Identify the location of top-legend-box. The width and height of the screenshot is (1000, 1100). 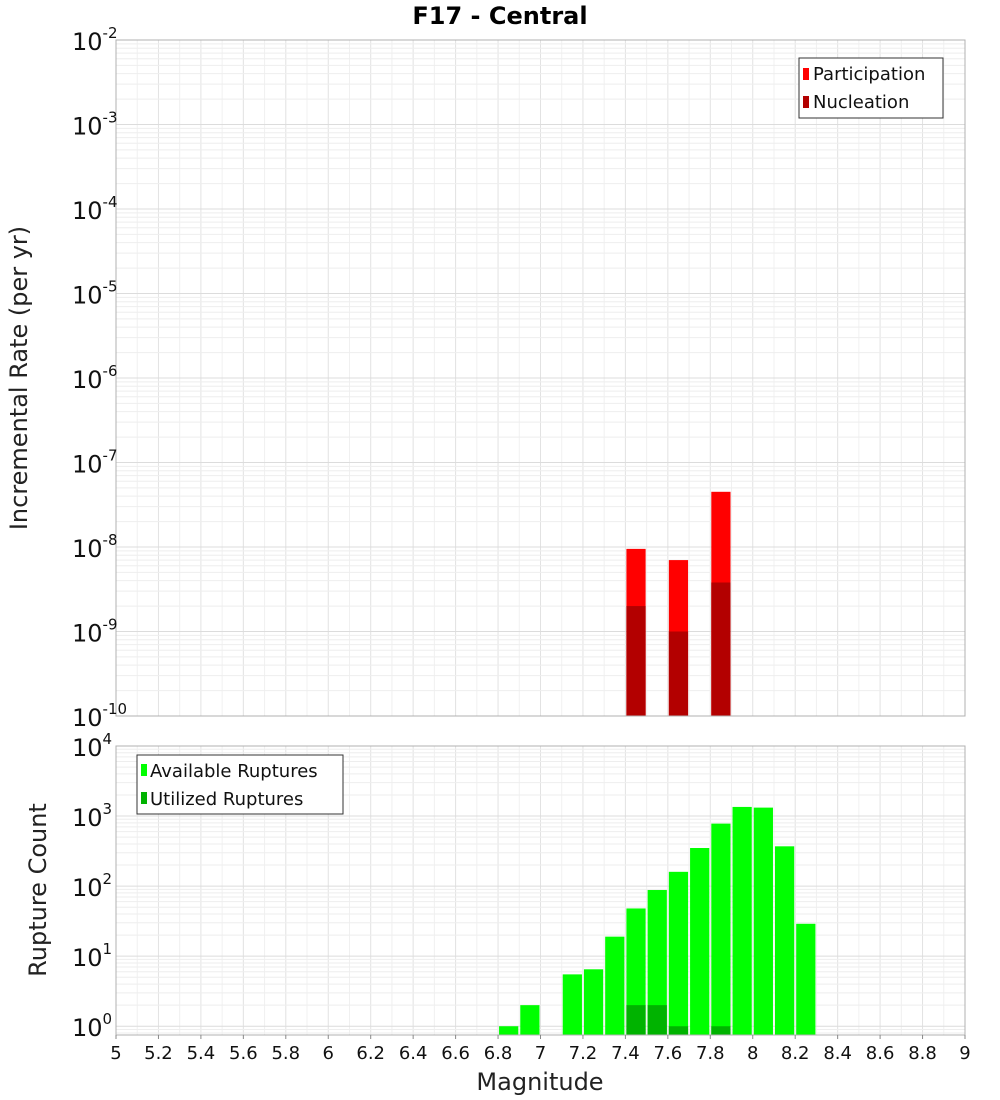
(871, 88).